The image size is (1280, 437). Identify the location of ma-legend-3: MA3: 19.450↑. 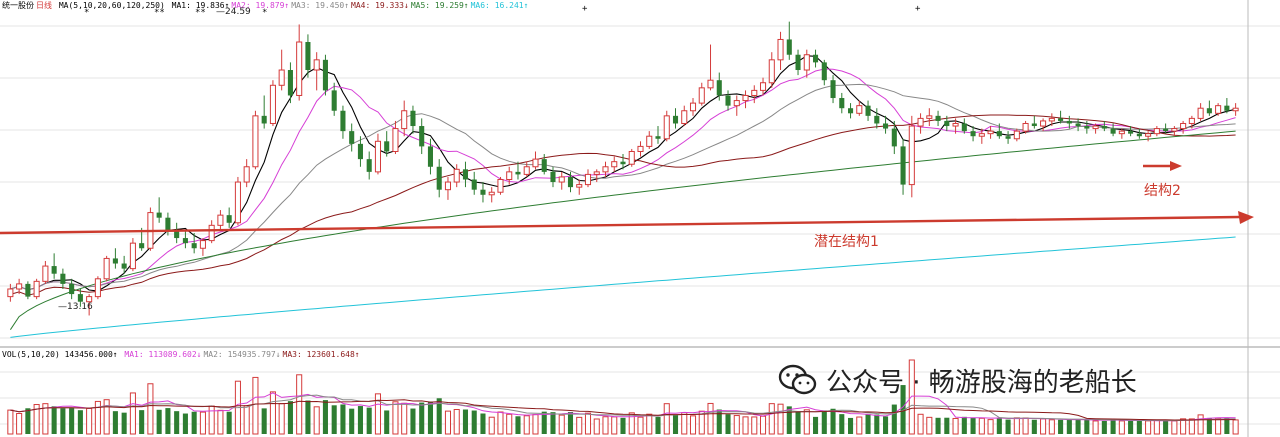
(320, 5).